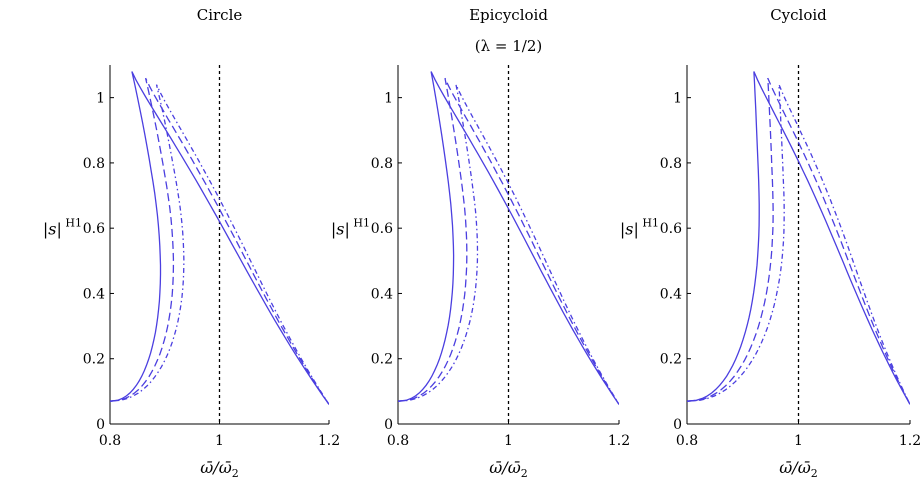 The width and height of the screenshot is (922, 482). Describe the element at coordinates (508, 15) in the screenshot. I see `chart-title: Epicycloid` at that location.